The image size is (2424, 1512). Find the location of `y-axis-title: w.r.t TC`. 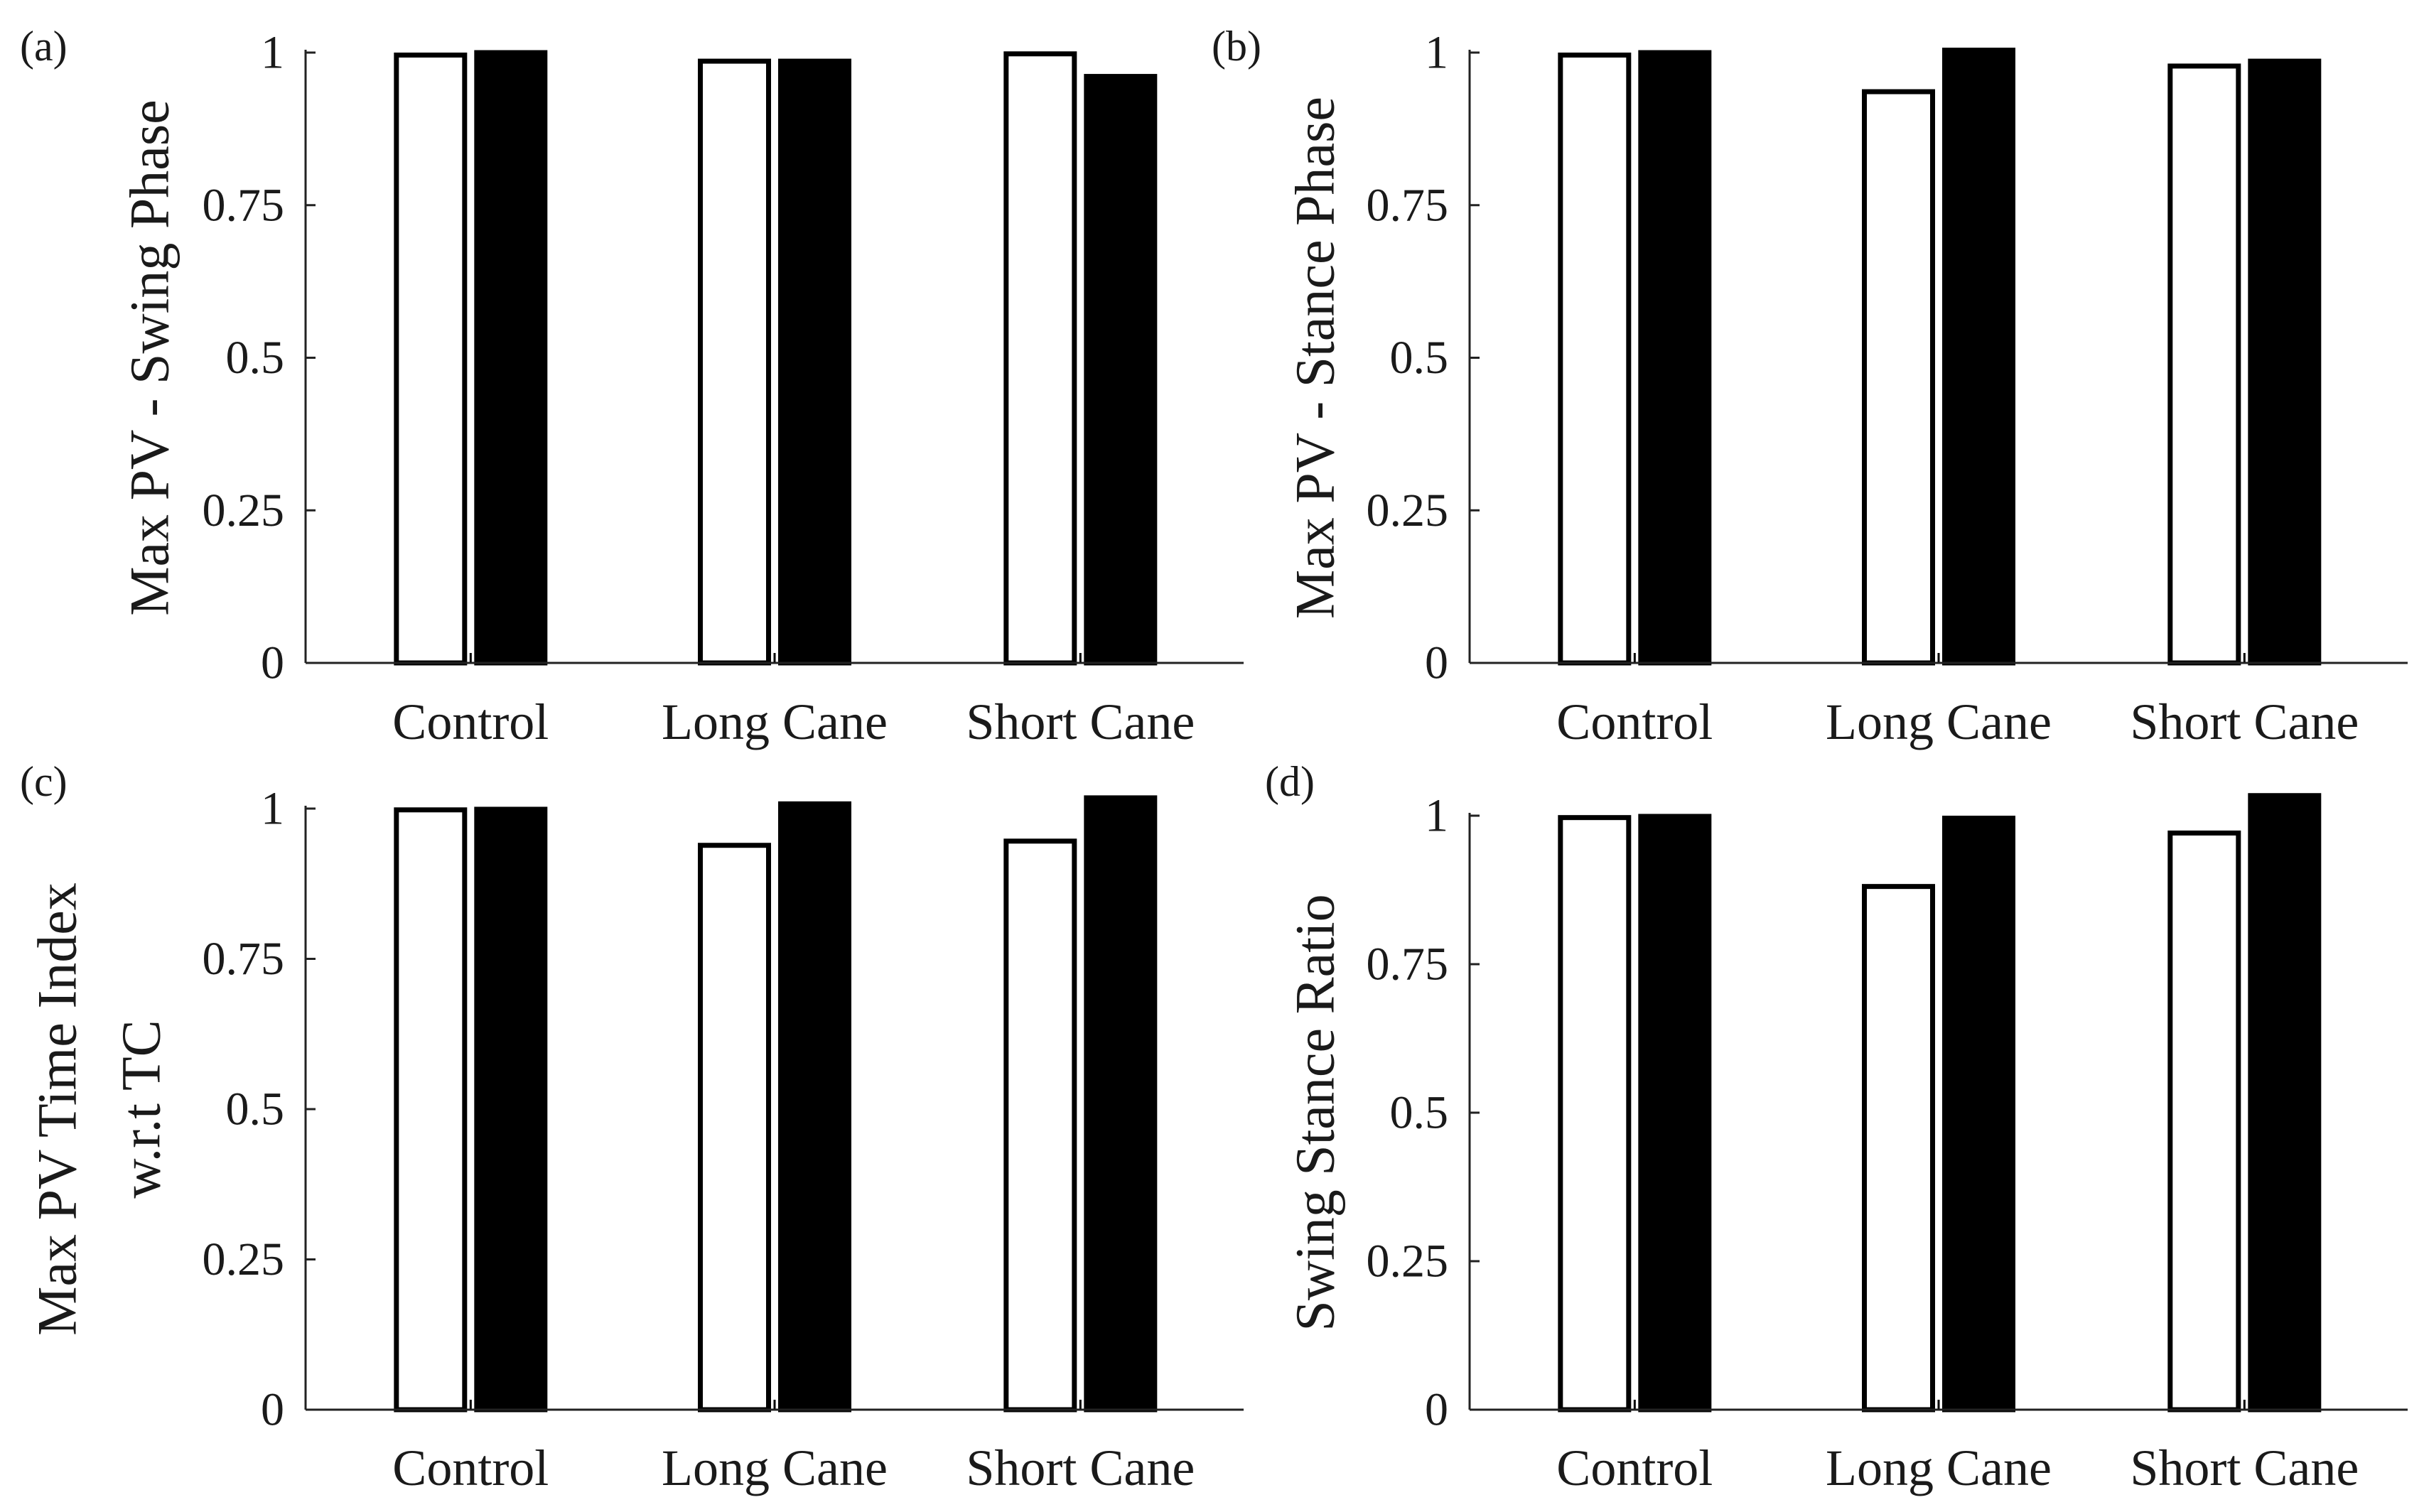

y-axis-title: w.r.t TC is located at coordinates (141, 1109).